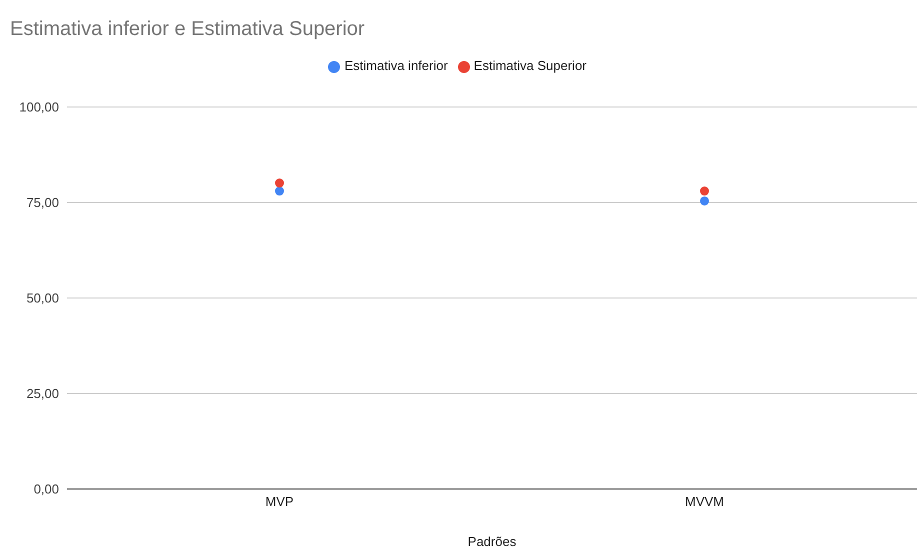 The image size is (917, 552). Describe the element at coordinates (396, 65) in the screenshot. I see `legend-label: Estimativa inferior` at that location.